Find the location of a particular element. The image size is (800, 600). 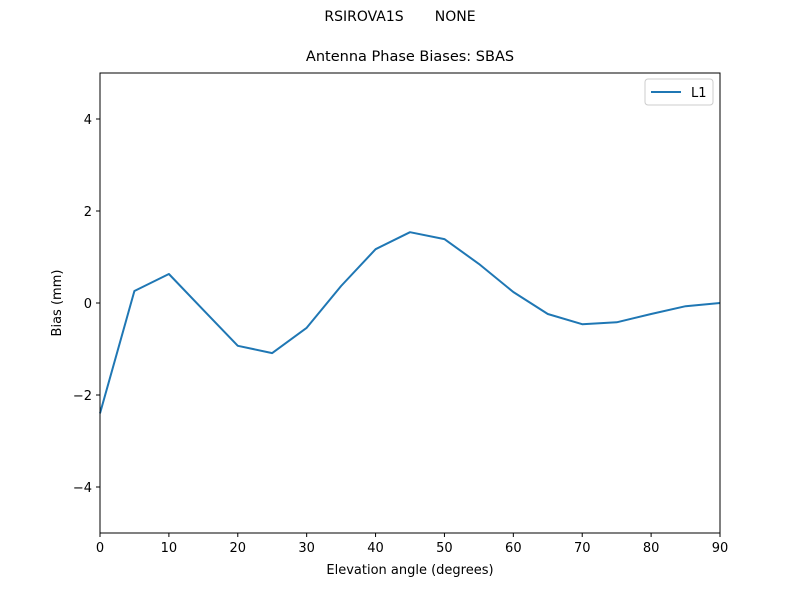

x-tick-label: 50 is located at coordinates (444, 548).